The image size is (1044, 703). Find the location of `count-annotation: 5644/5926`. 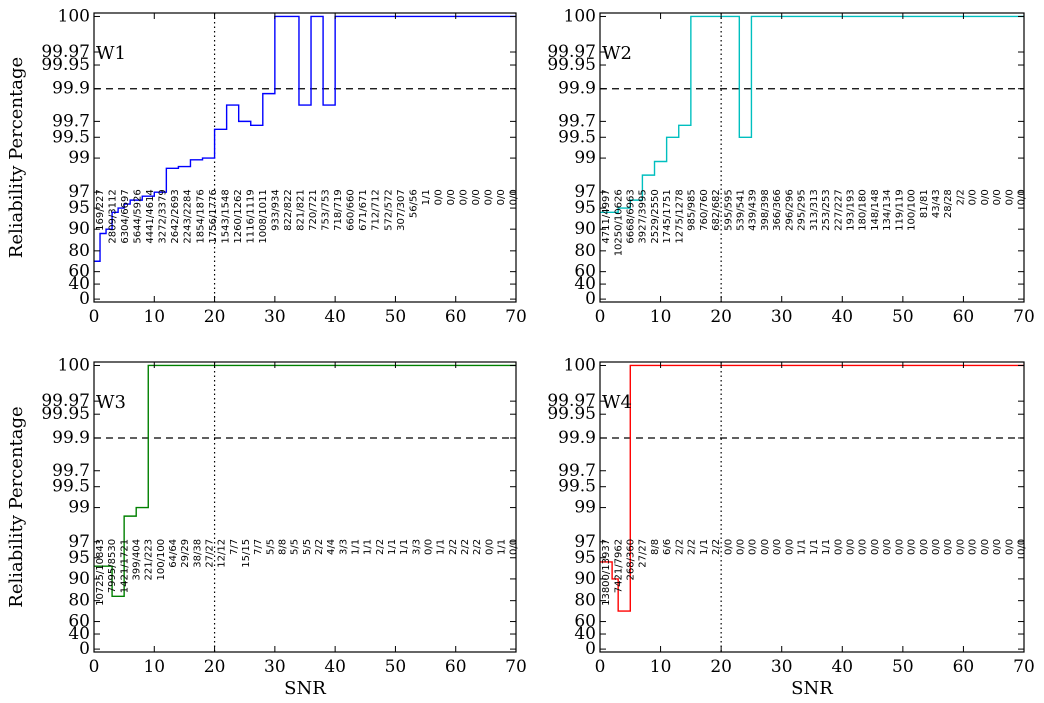

count-annotation: 5644/5926 is located at coordinates (138, 216).